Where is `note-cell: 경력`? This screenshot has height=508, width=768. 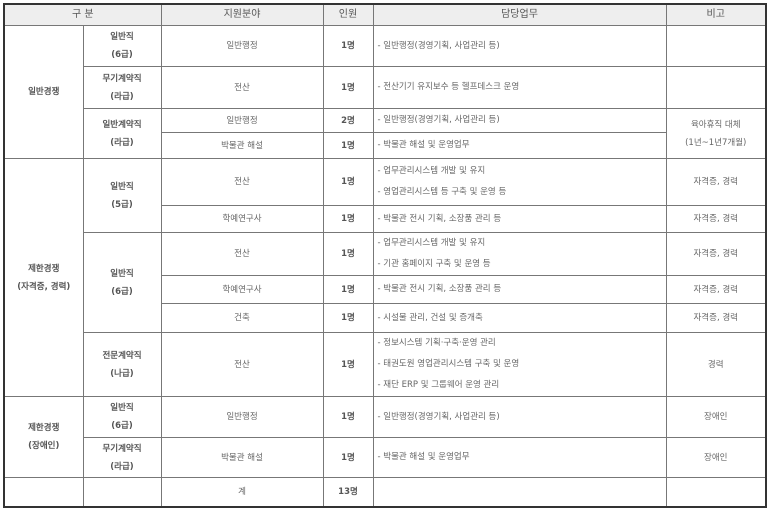 note-cell: 경력 is located at coordinates (716, 364).